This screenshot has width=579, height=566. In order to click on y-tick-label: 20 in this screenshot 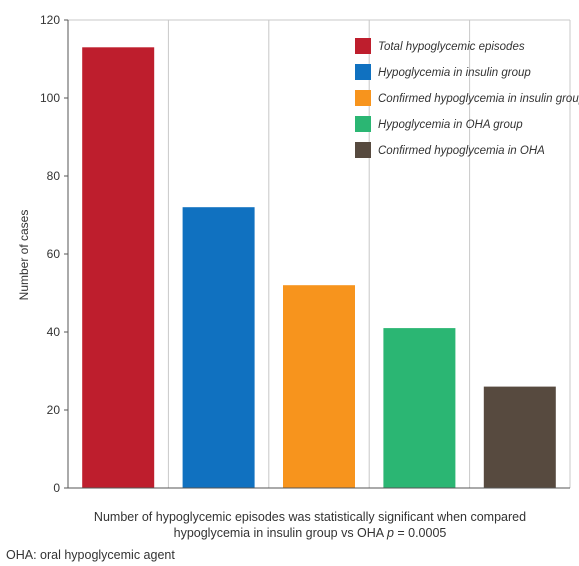, I will do `click(54, 410)`.